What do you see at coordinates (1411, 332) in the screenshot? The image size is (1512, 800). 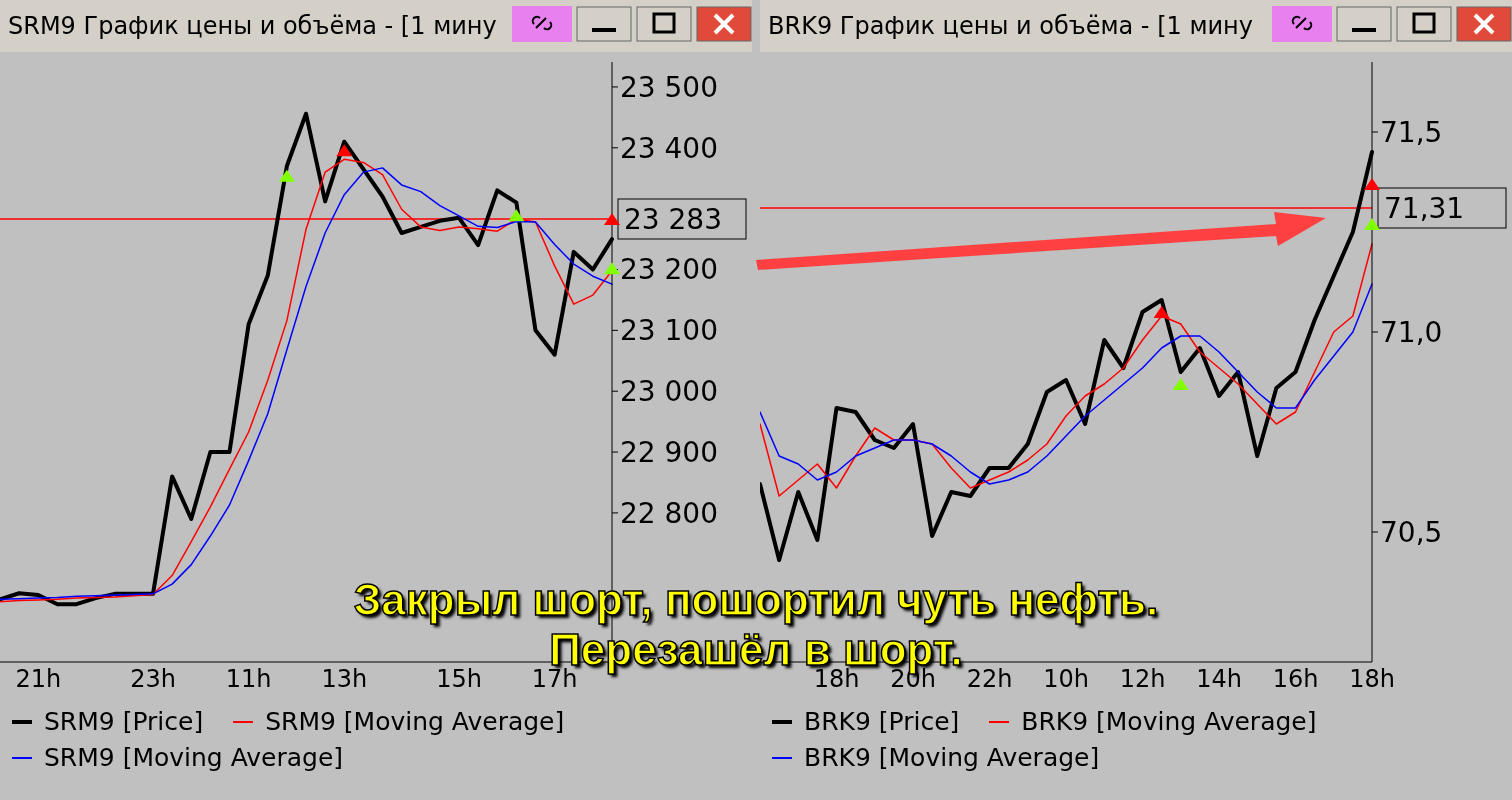 I see `y-tick-label: 71,0` at bounding box center [1411, 332].